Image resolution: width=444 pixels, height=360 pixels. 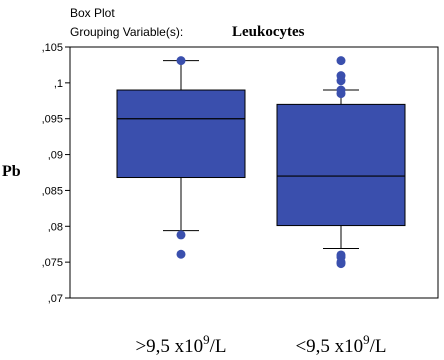 I want to click on x-label-main: <9,5 x10, so click(x=329, y=346).